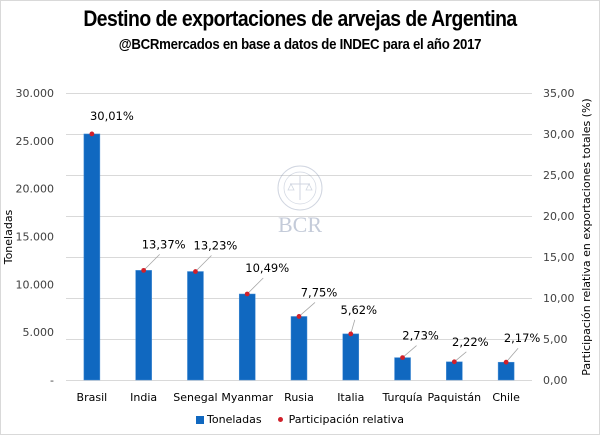  I want to click on y-axis-left: - 5.000 10.000 15.000 20.000 25.000 30.000, so click(35, 237).